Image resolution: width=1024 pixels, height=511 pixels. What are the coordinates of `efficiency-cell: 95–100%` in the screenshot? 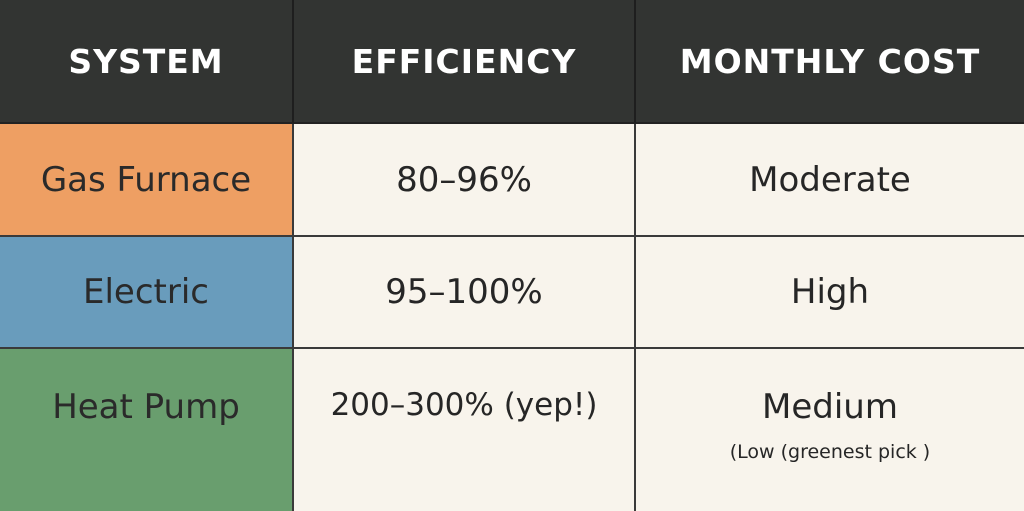 It's located at (465, 293).